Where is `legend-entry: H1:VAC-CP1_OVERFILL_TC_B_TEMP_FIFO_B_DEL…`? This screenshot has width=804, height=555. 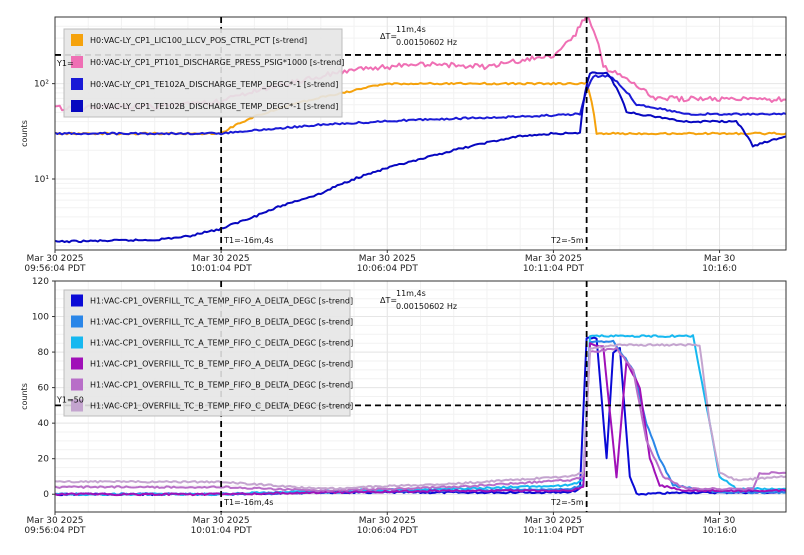 legend-entry: H1:VAC-CP1_OVERFILL_TC_B_TEMP_FIFO_B_DEL… is located at coordinates (221, 385).